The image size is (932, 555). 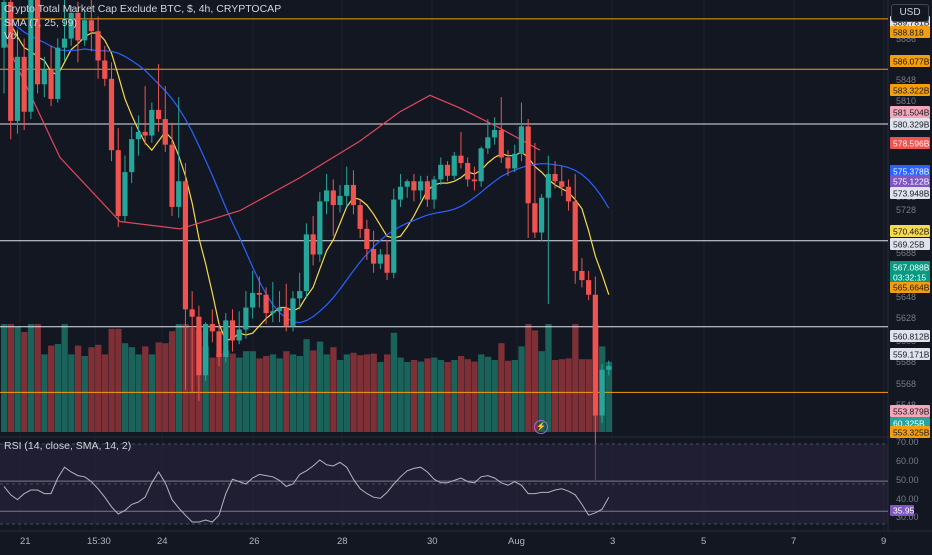 I want to click on rsi-value-box, so click(x=902, y=510).